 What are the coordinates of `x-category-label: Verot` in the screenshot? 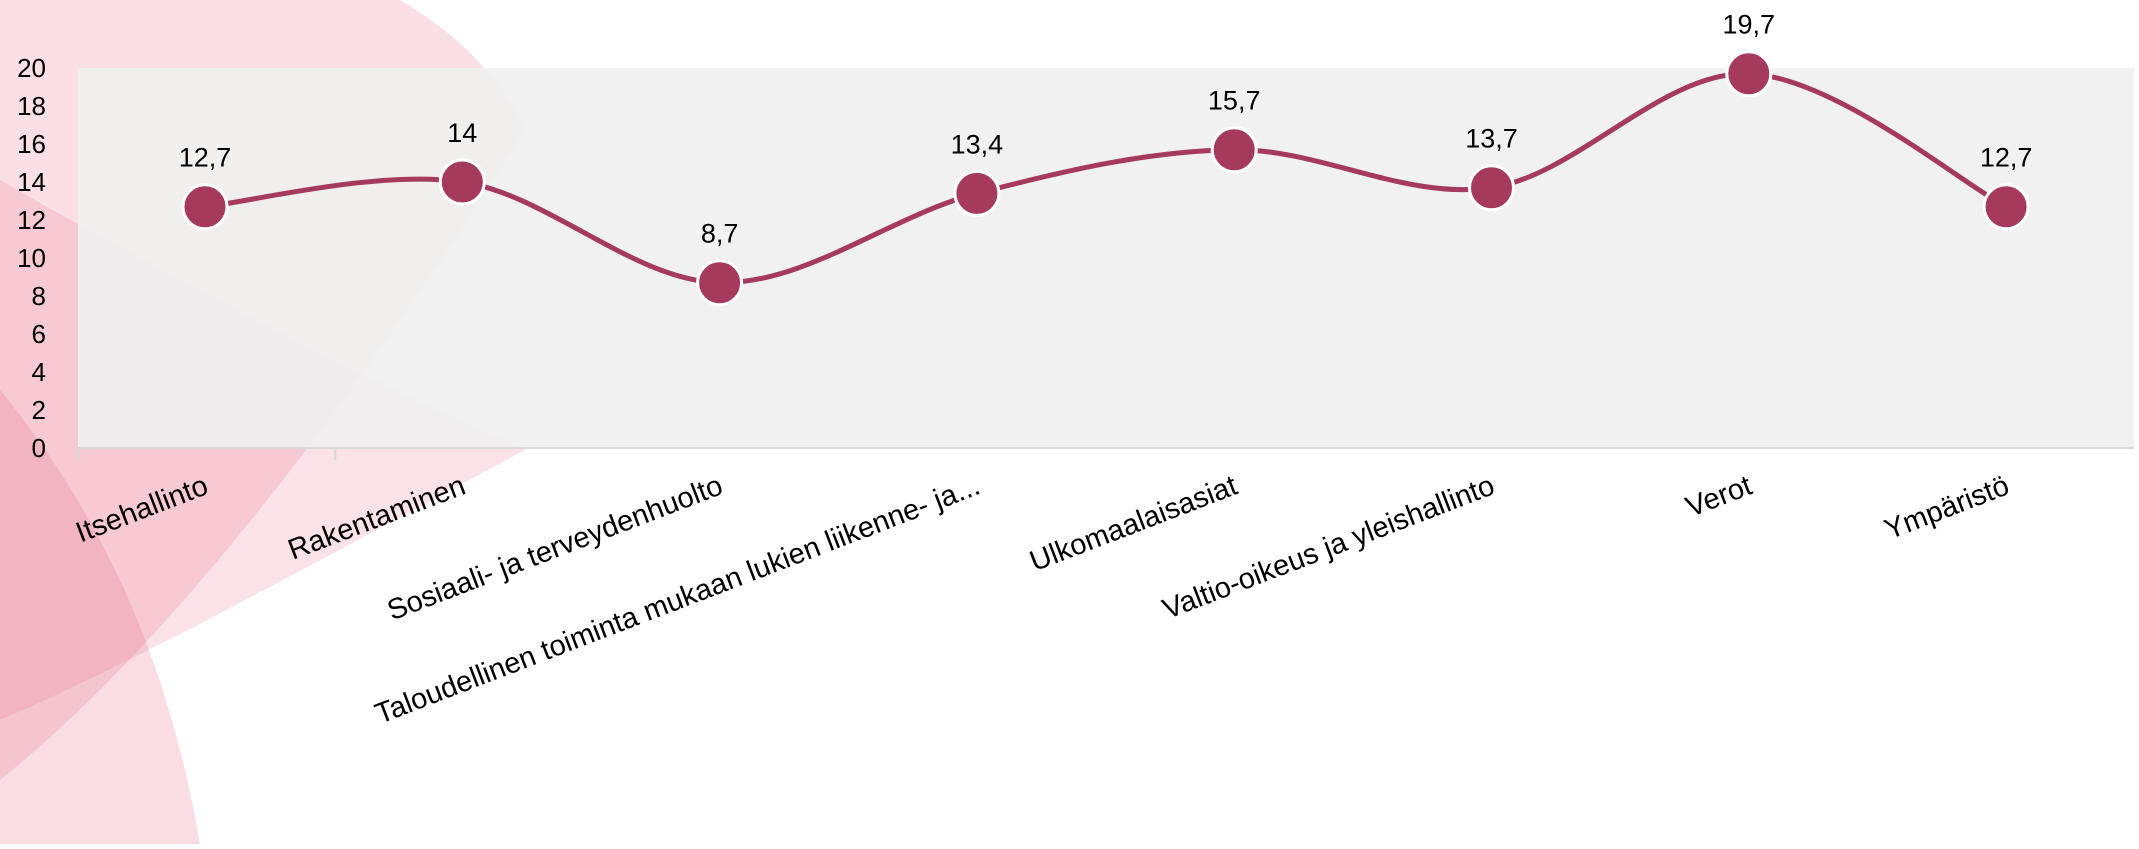 It's located at (1719, 497).